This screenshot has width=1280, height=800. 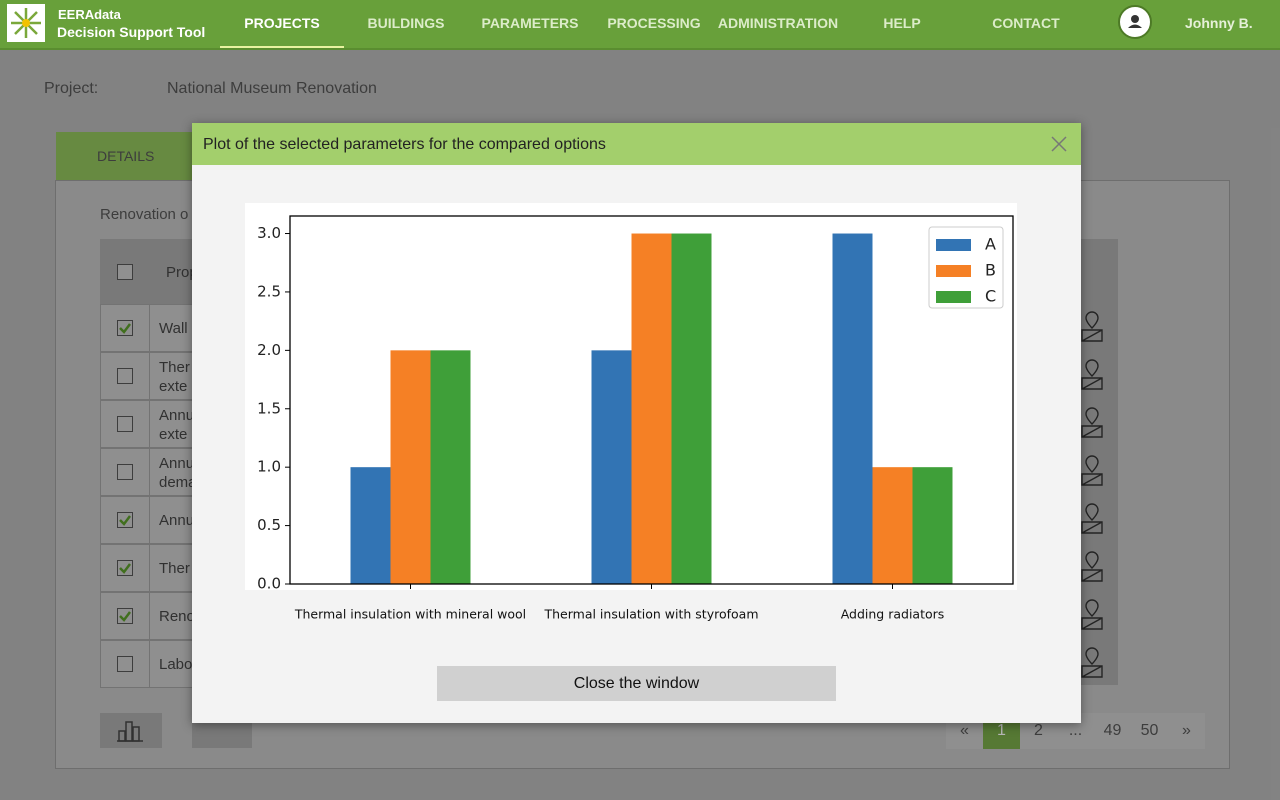 I want to click on row-text: Ther, so click(x=174, y=568).